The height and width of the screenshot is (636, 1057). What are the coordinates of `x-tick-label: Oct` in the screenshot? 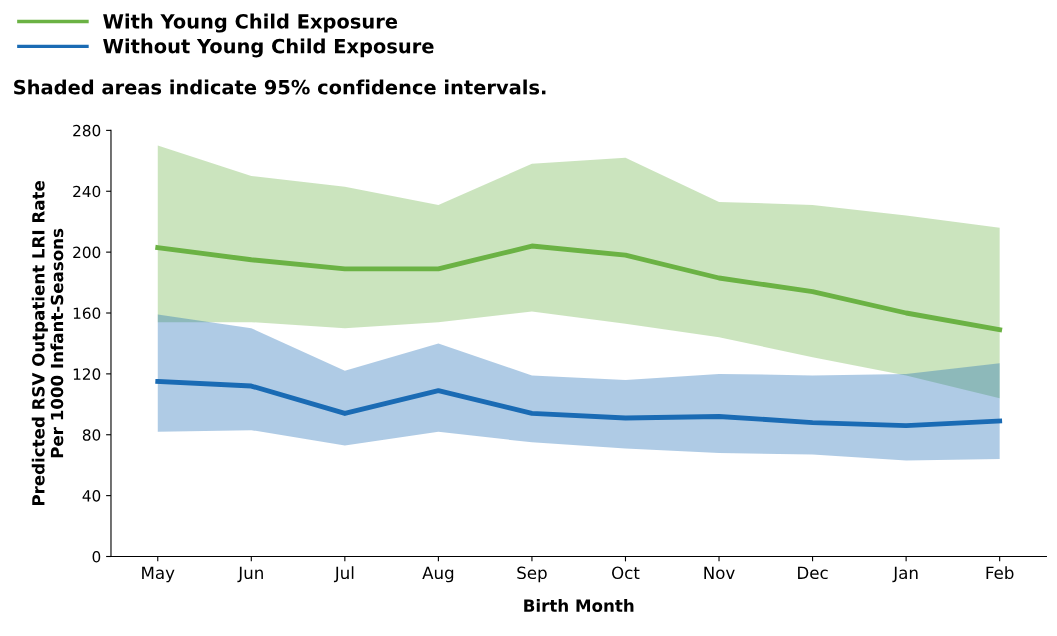 It's located at (626, 573).